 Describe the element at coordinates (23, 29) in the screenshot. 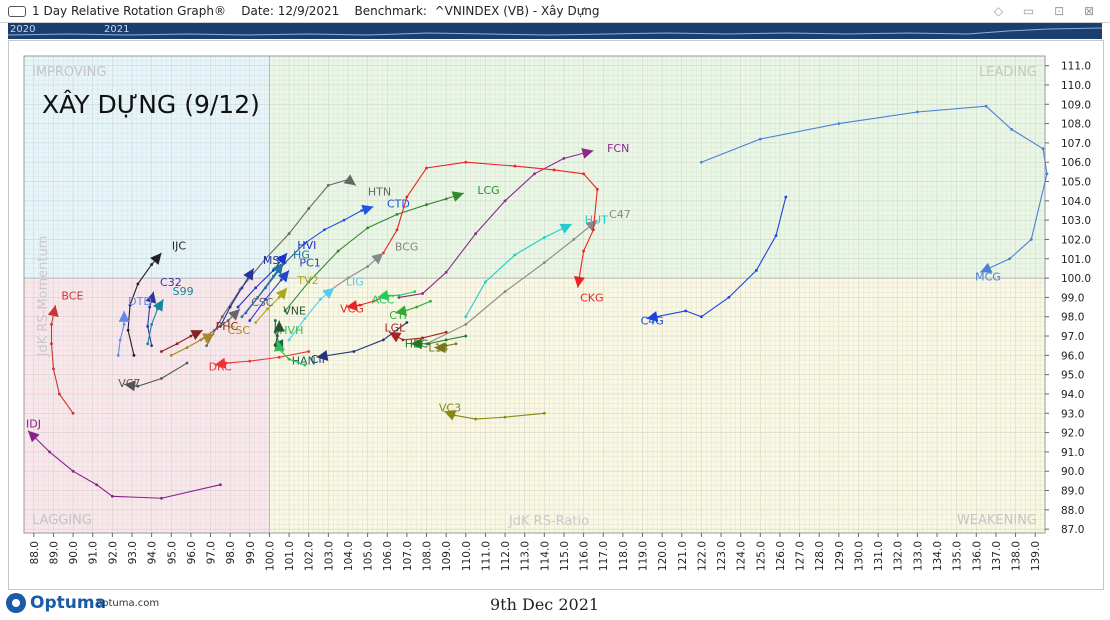

I see `timeline-year-2020: 2020` at that location.